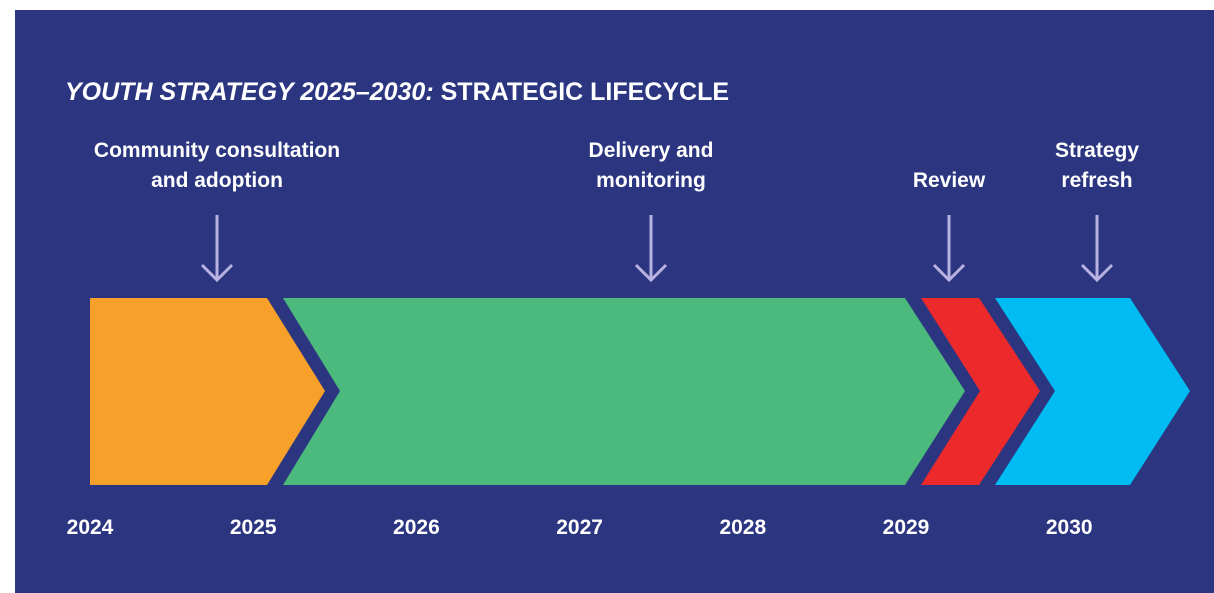  What do you see at coordinates (742, 527) in the screenshot?
I see `year-label: 2028` at bounding box center [742, 527].